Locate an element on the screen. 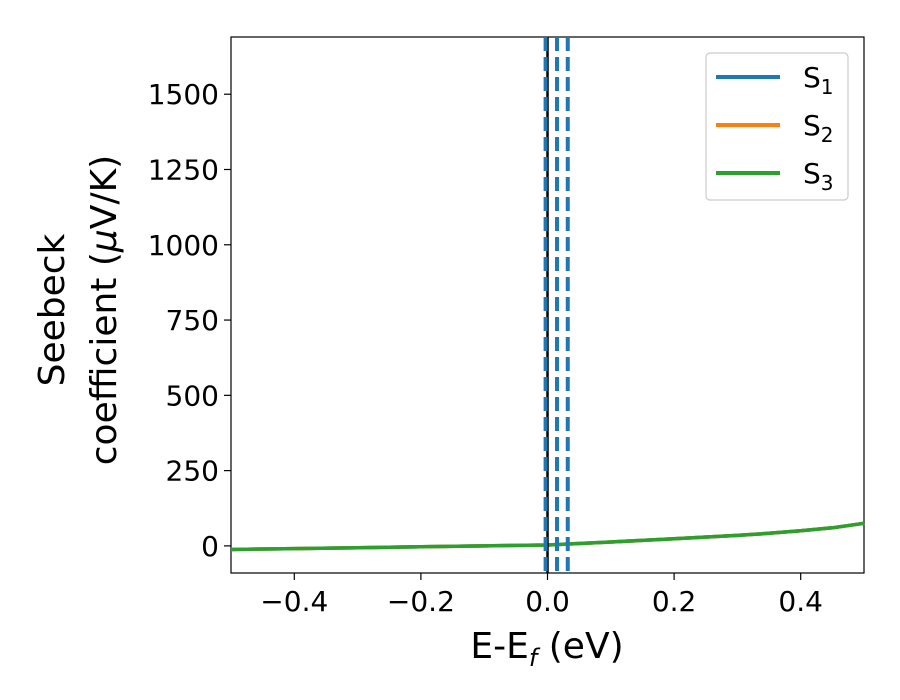  legend-label-s1: S1 is located at coordinates (818, 80).